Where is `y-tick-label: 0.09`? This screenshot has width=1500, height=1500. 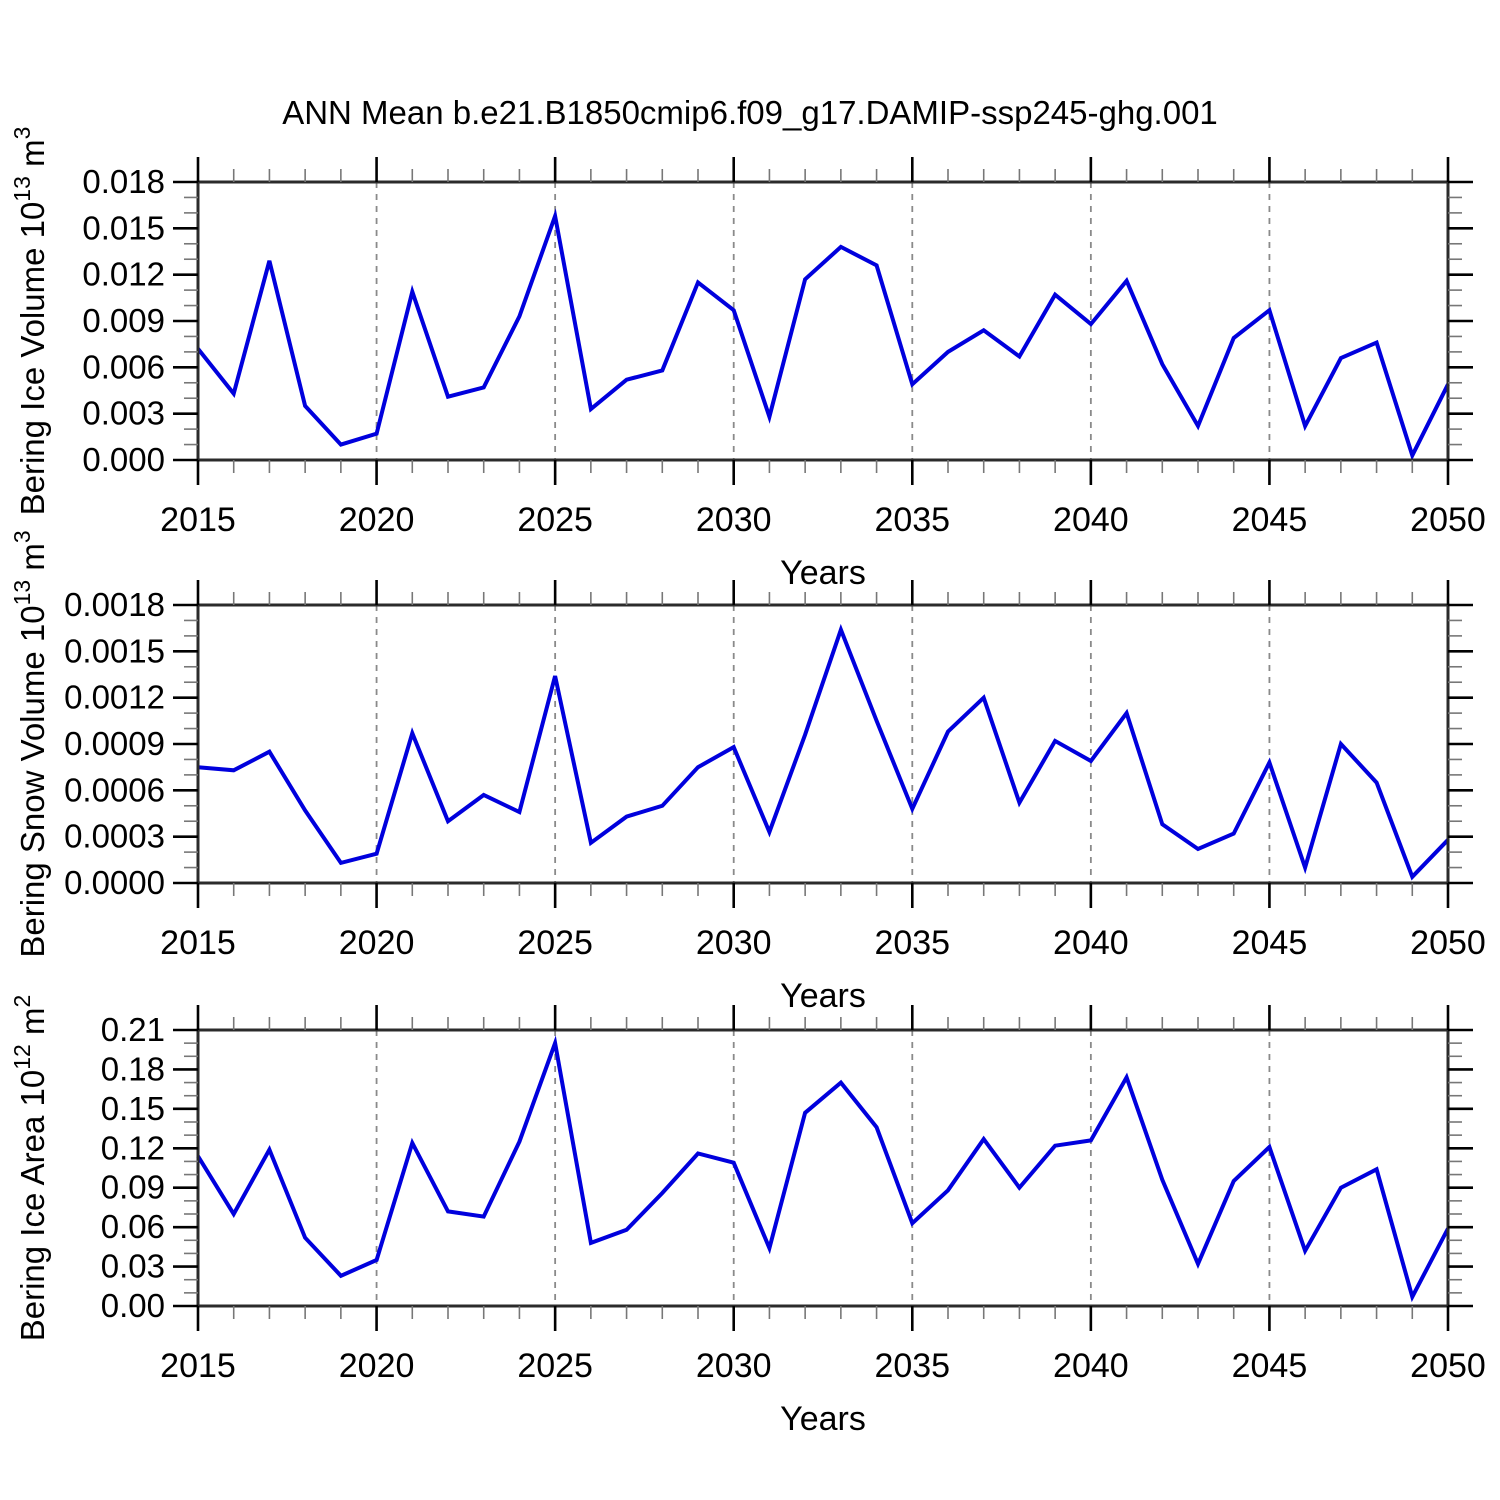
y-tick-label: 0.09 is located at coordinates (133, 1187).